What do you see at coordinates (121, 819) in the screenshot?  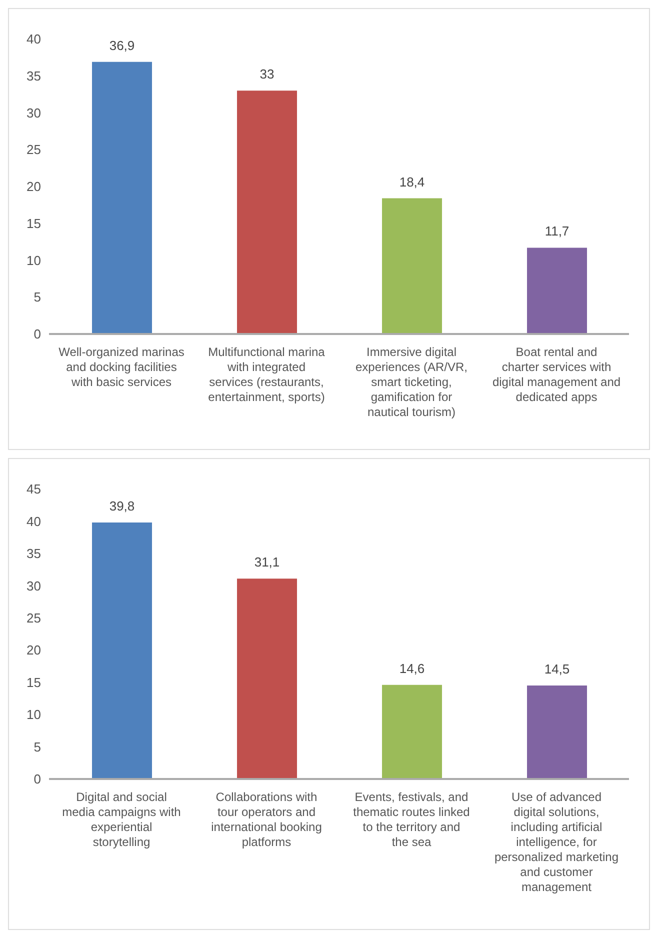 I see `x-tick-label: Digital and social media campaigns with experiential storytelling` at bounding box center [121, 819].